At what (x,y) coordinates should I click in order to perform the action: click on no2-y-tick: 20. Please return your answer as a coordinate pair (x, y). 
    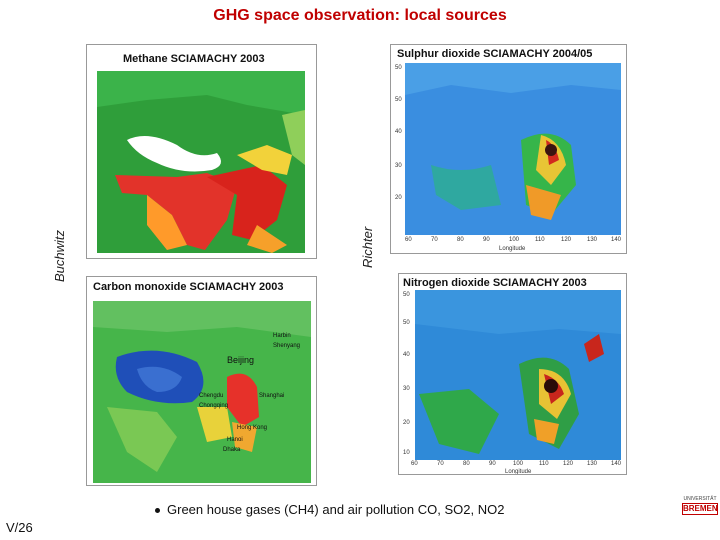
    Looking at the image, I should click on (406, 423).